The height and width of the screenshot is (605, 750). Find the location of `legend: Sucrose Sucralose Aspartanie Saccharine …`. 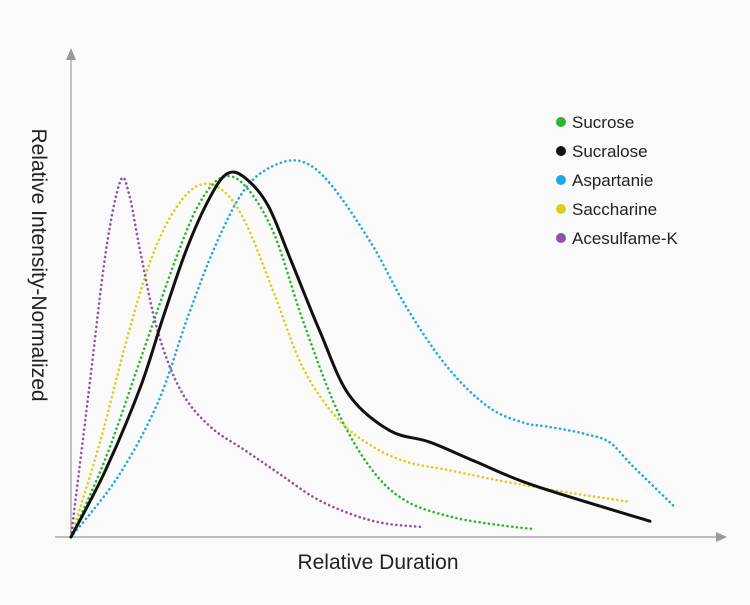

legend: Sucrose Sucralose Aspartanie Saccharine … is located at coordinates (617, 180).